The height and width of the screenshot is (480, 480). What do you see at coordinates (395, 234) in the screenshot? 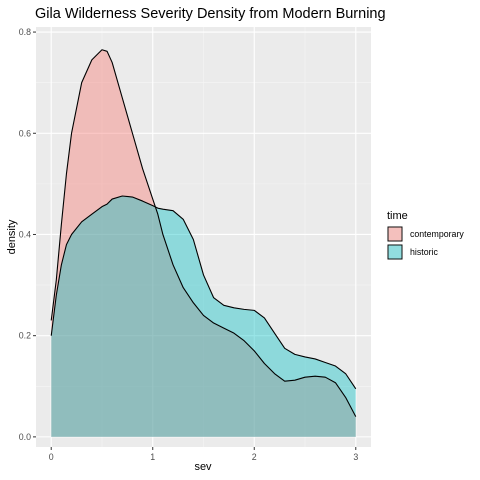
I see `legend-key-contemporary` at bounding box center [395, 234].